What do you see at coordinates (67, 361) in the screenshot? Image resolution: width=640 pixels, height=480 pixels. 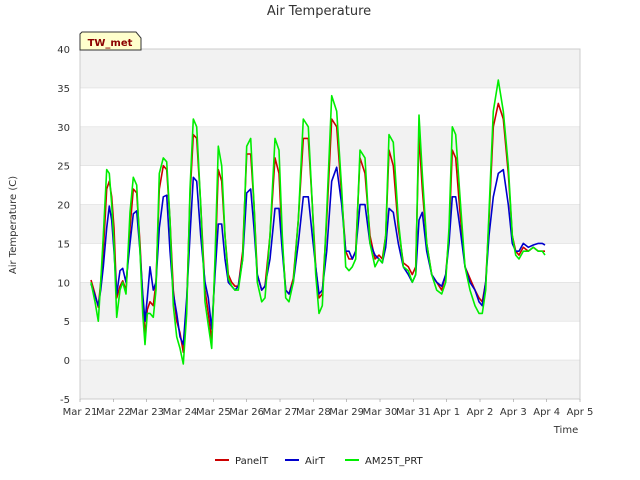 I see `y-tick-label: 0` at bounding box center [67, 361].